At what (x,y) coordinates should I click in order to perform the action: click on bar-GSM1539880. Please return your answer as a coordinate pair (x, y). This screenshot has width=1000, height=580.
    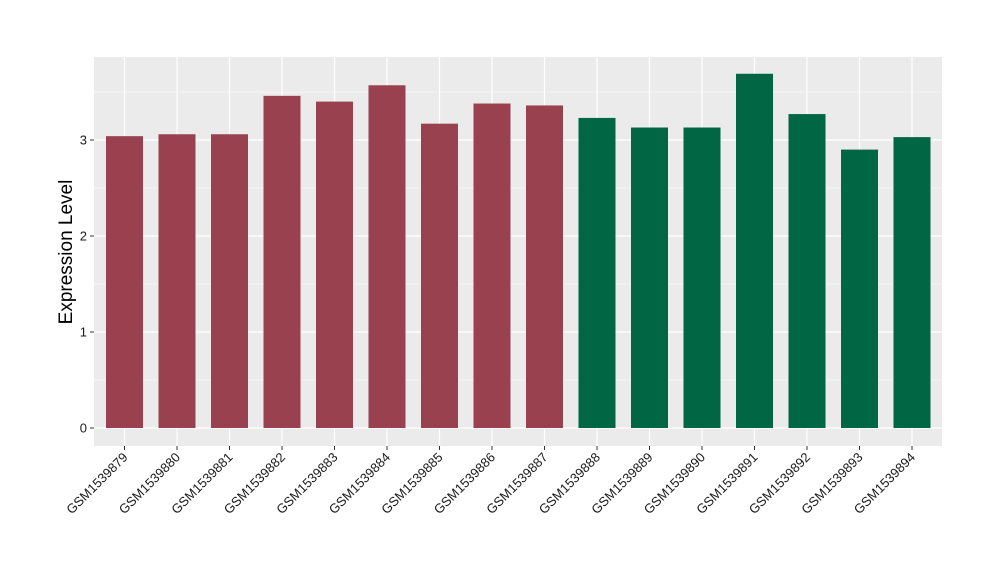
    Looking at the image, I should click on (177, 281).